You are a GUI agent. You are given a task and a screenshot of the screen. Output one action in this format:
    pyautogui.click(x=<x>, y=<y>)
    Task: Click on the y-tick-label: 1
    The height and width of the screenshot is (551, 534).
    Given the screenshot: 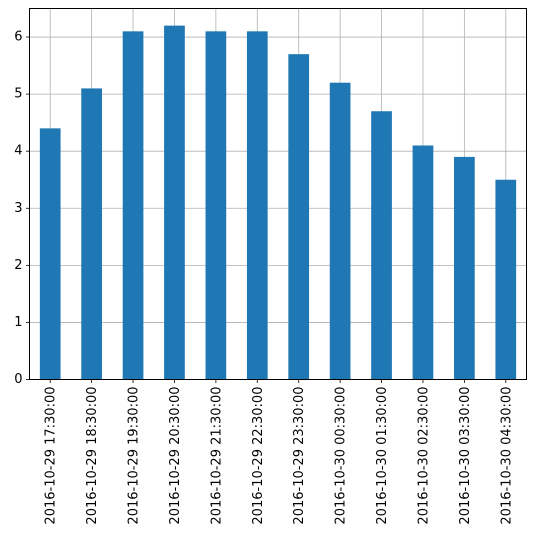 What is the action you would take?
    pyautogui.click(x=18, y=322)
    